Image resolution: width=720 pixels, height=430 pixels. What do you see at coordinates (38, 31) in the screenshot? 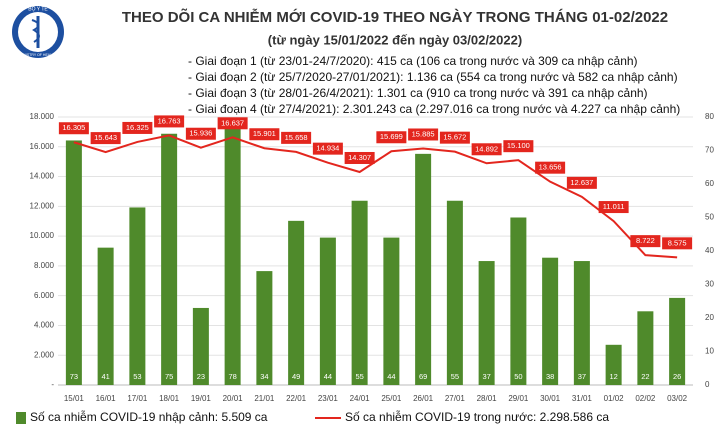
I see `logo: BỘ Y TẾ MINISTRY OF HEALTH` at bounding box center [38, 31].